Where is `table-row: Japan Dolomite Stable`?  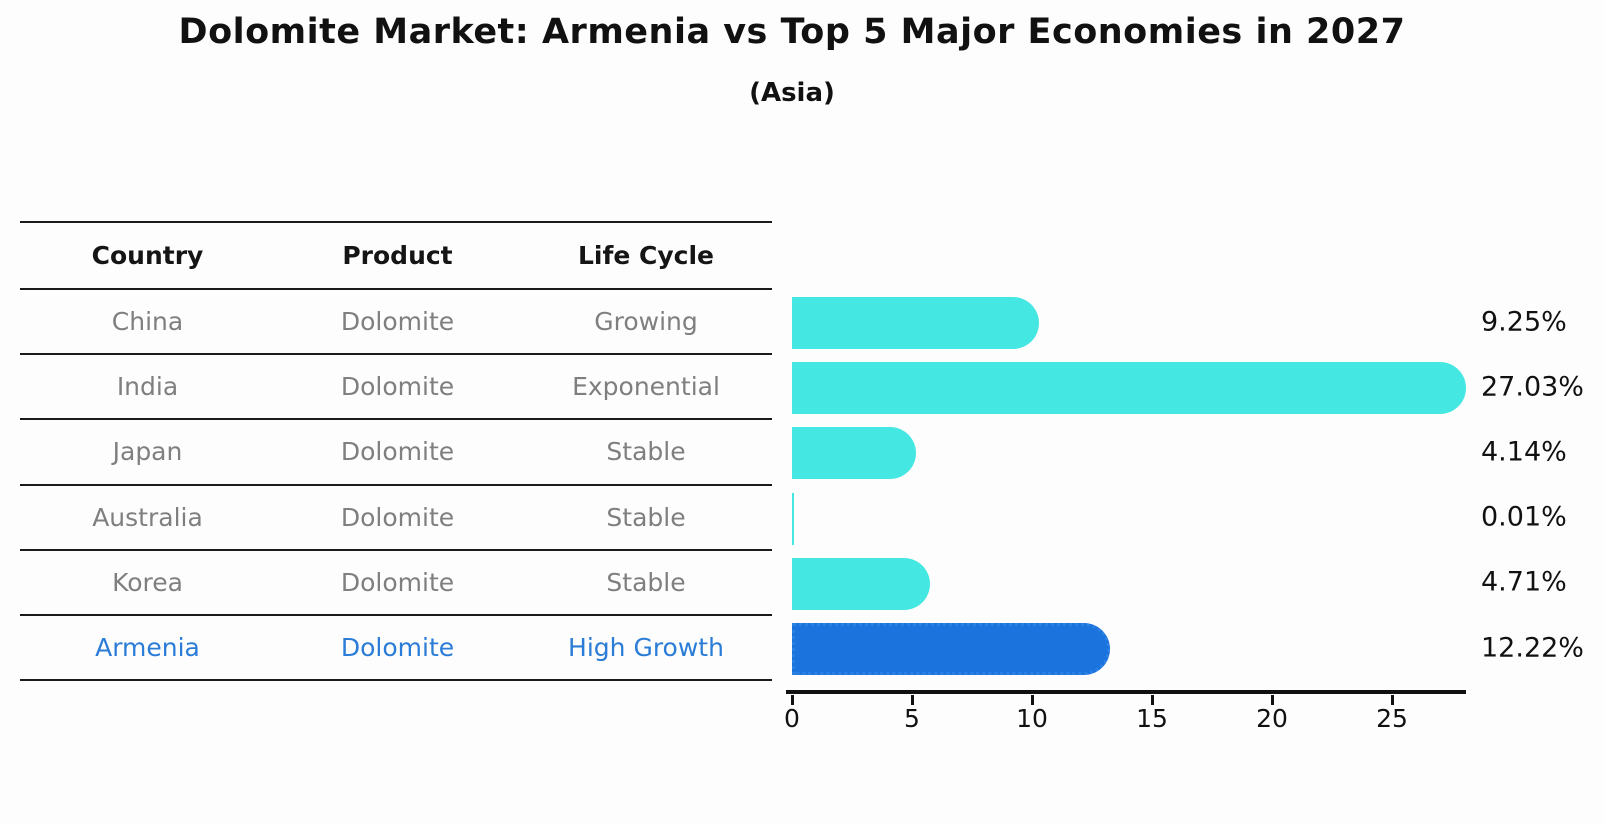 table-row: Japan Dolomite Stable is located at coordinates (396, 451).